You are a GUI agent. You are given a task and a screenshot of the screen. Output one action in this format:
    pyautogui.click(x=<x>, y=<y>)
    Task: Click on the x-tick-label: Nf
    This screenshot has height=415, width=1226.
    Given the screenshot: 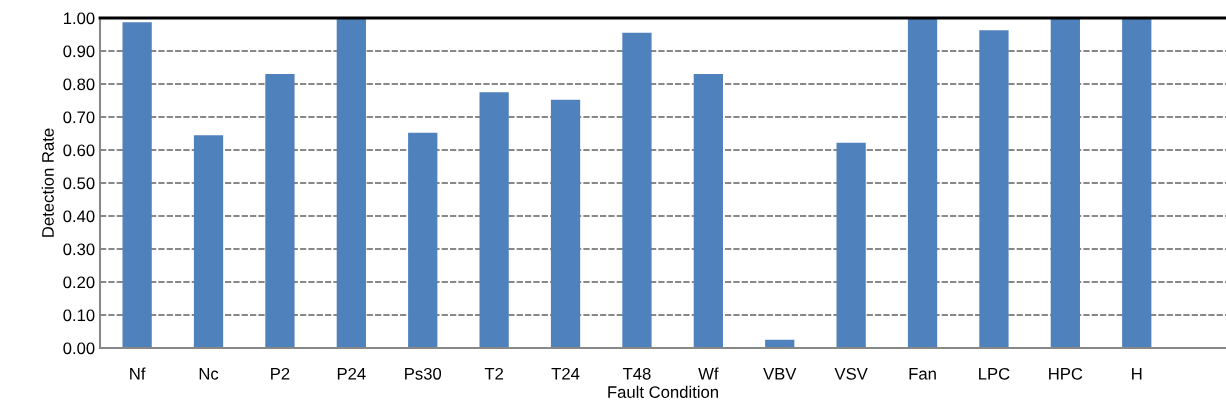 What is the action you would take?
    pyautogui.click(x=138, y=373)
    